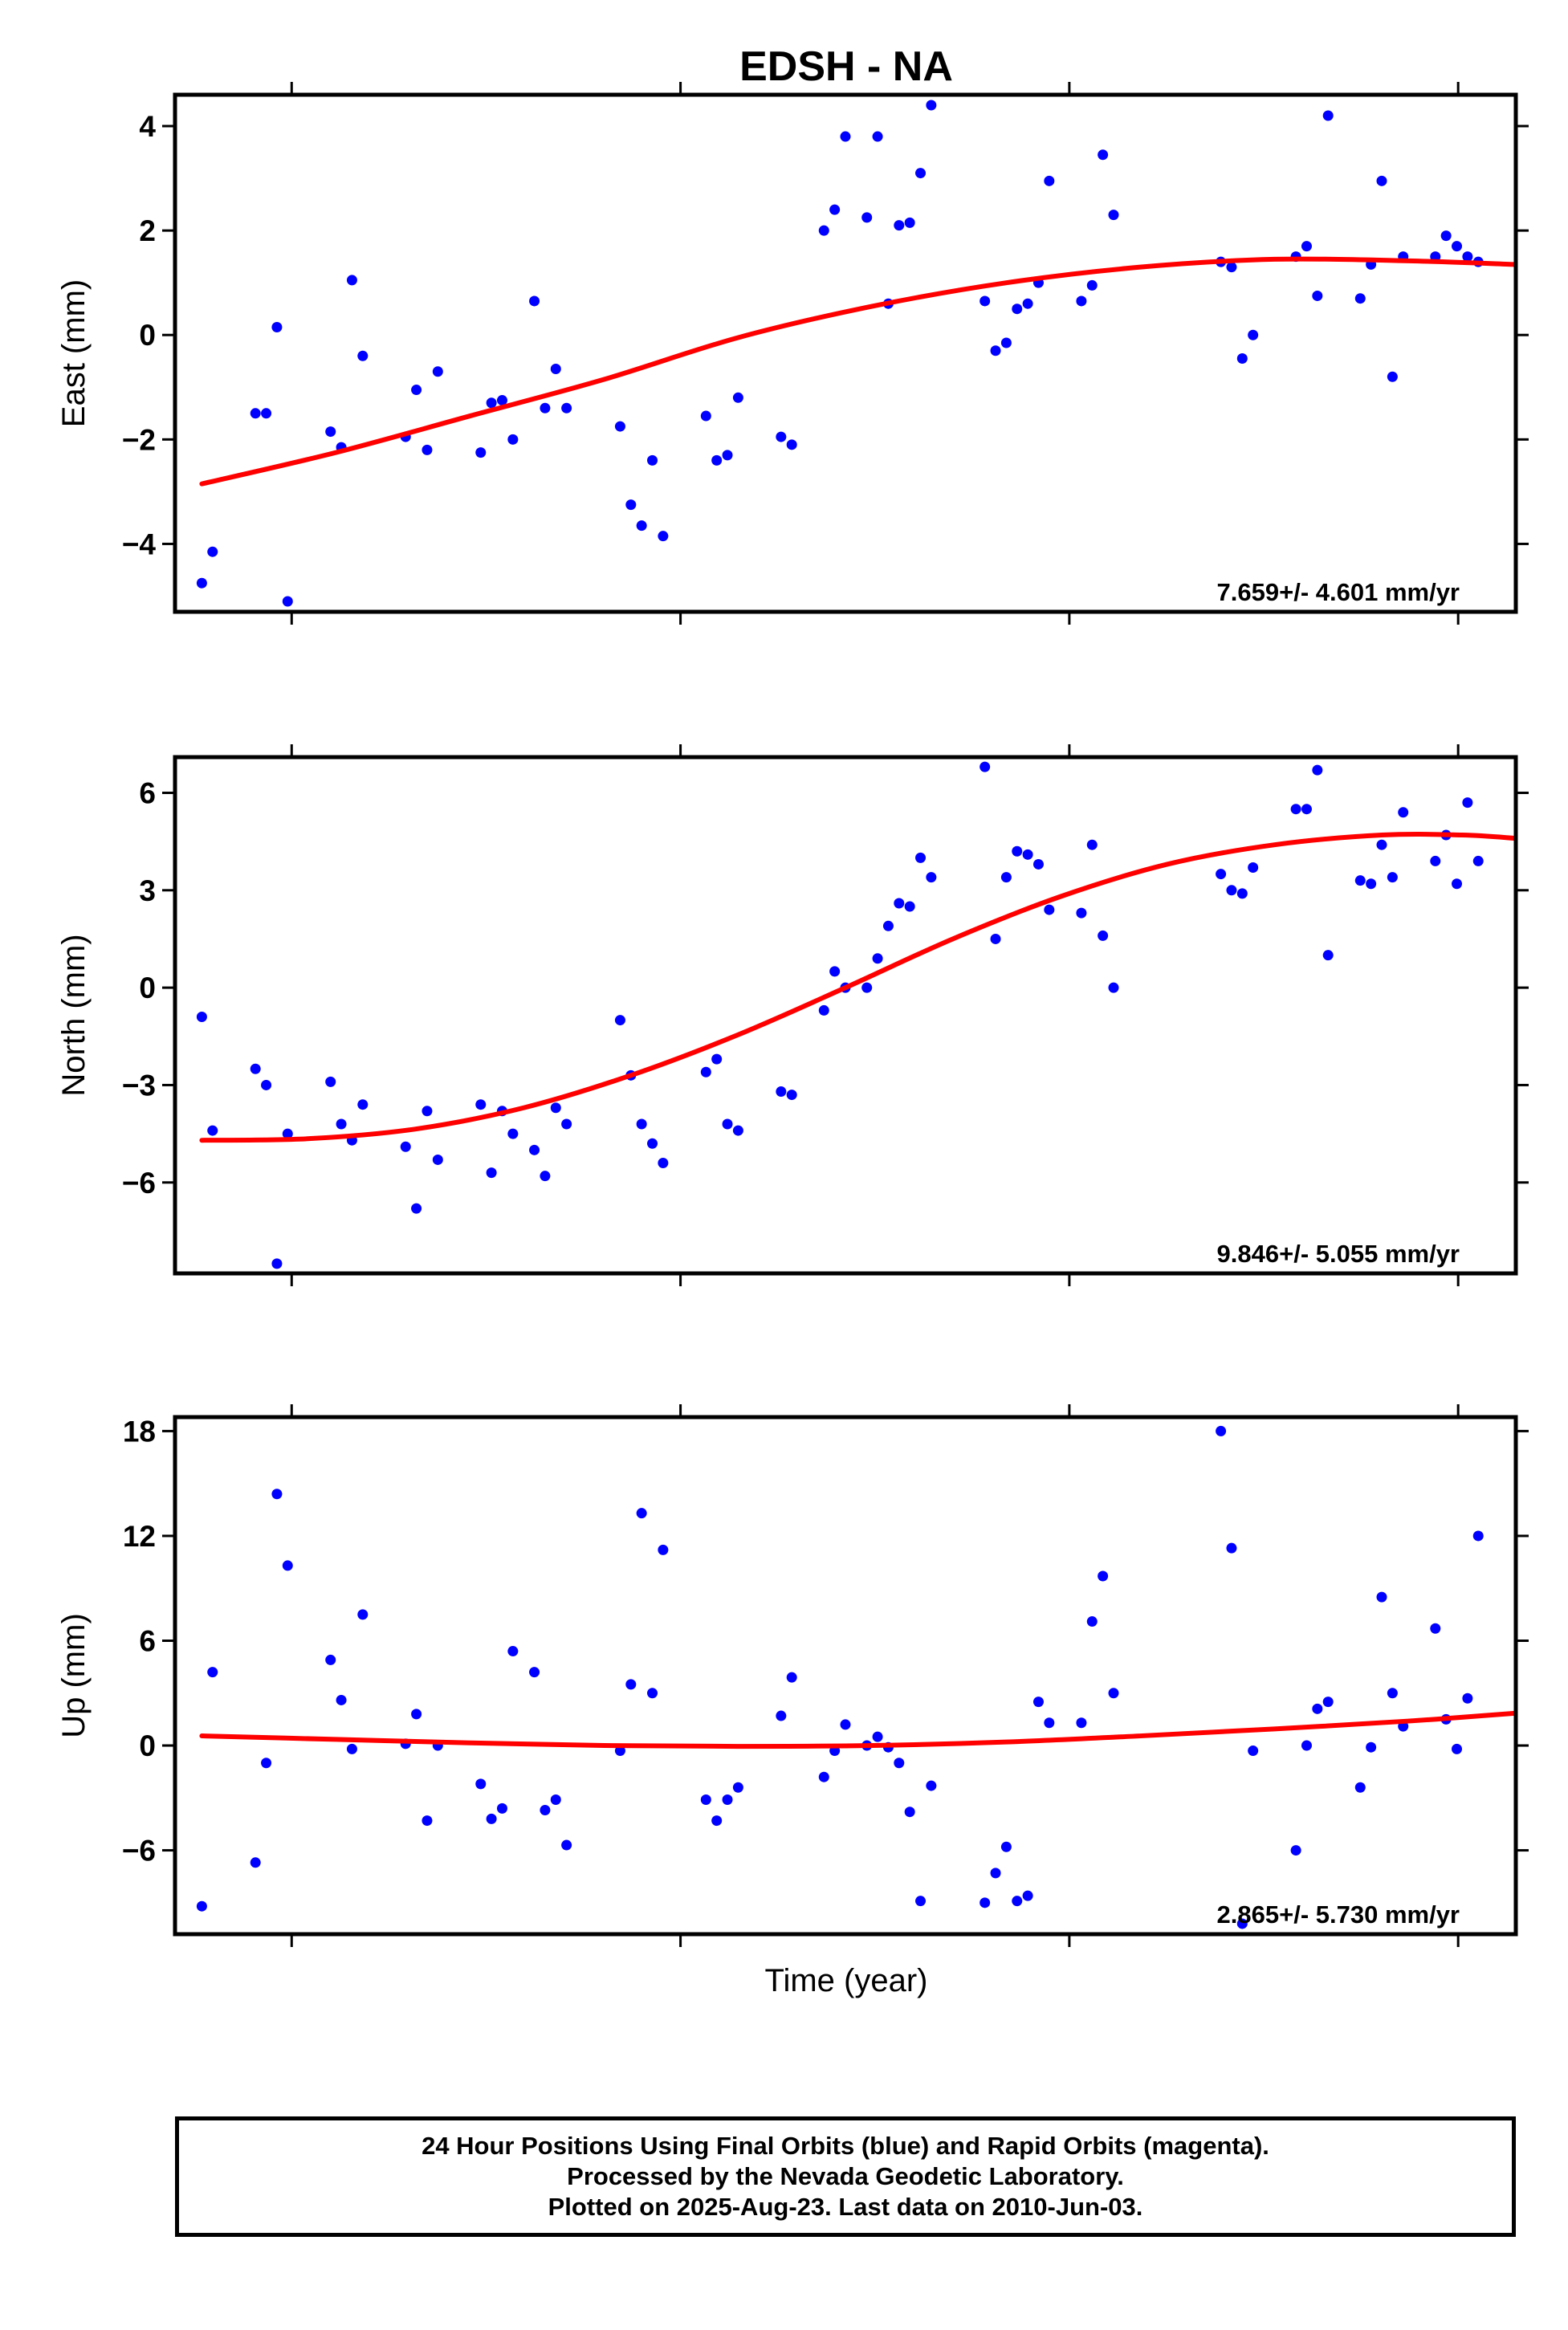 The width and height of the screenshot is (1568, 2330). What do you see at coordinates (147, 1640) in the screenshot?
I see `y-tick-label: 6` at bounding box center [147, 1640].